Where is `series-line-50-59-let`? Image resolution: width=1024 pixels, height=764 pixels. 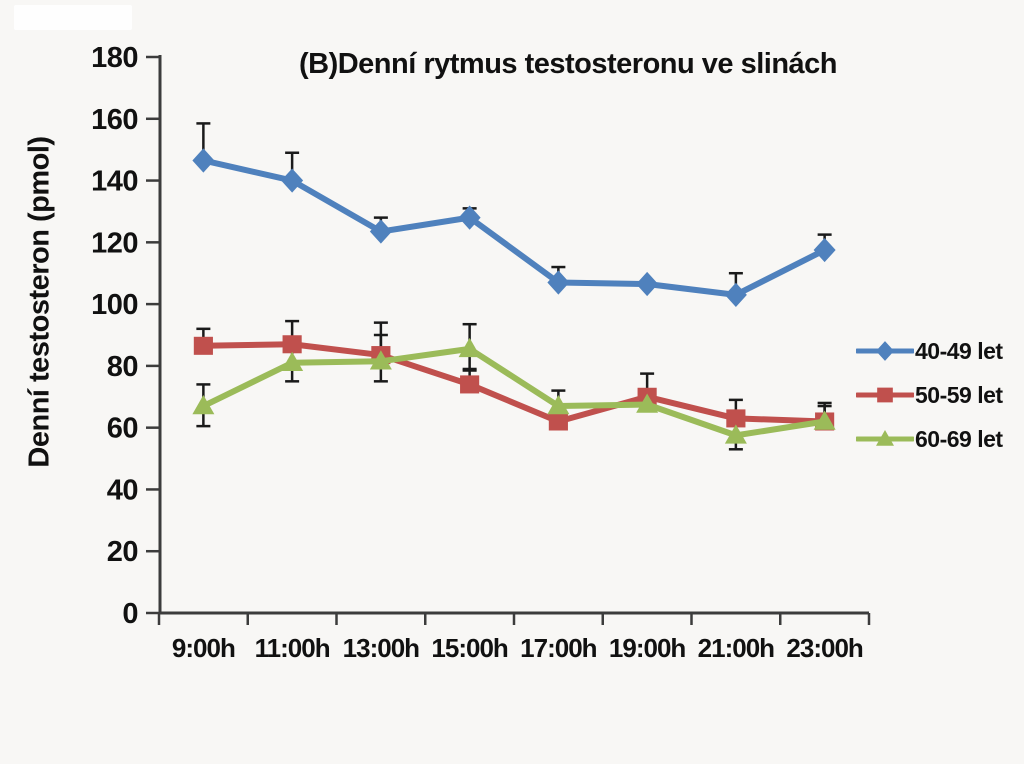
series-line-50-59-let is located at coordinates (514, 383).